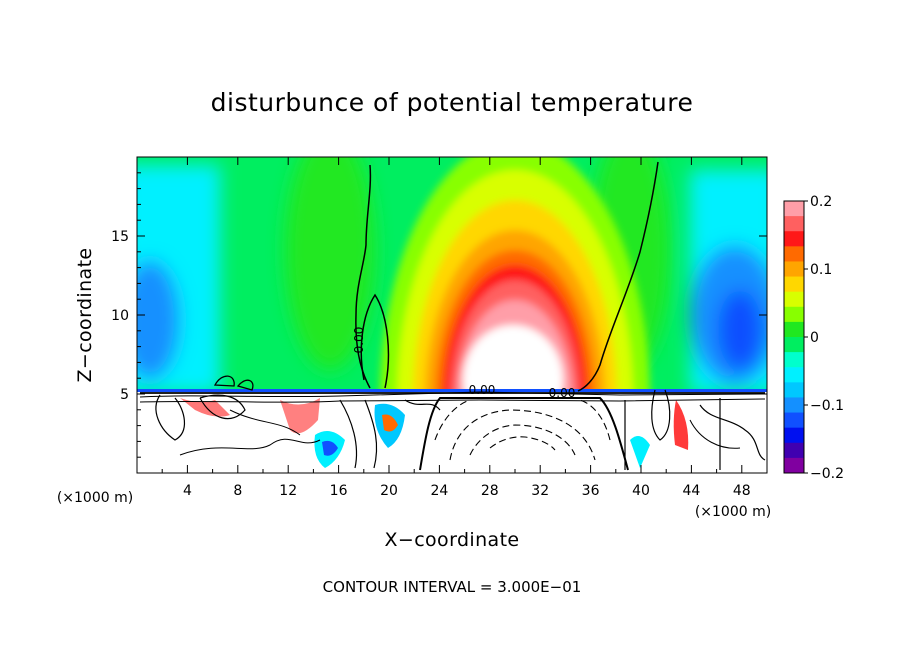  I want to click on colorbar-tick-label: 0, so click(814, 338).